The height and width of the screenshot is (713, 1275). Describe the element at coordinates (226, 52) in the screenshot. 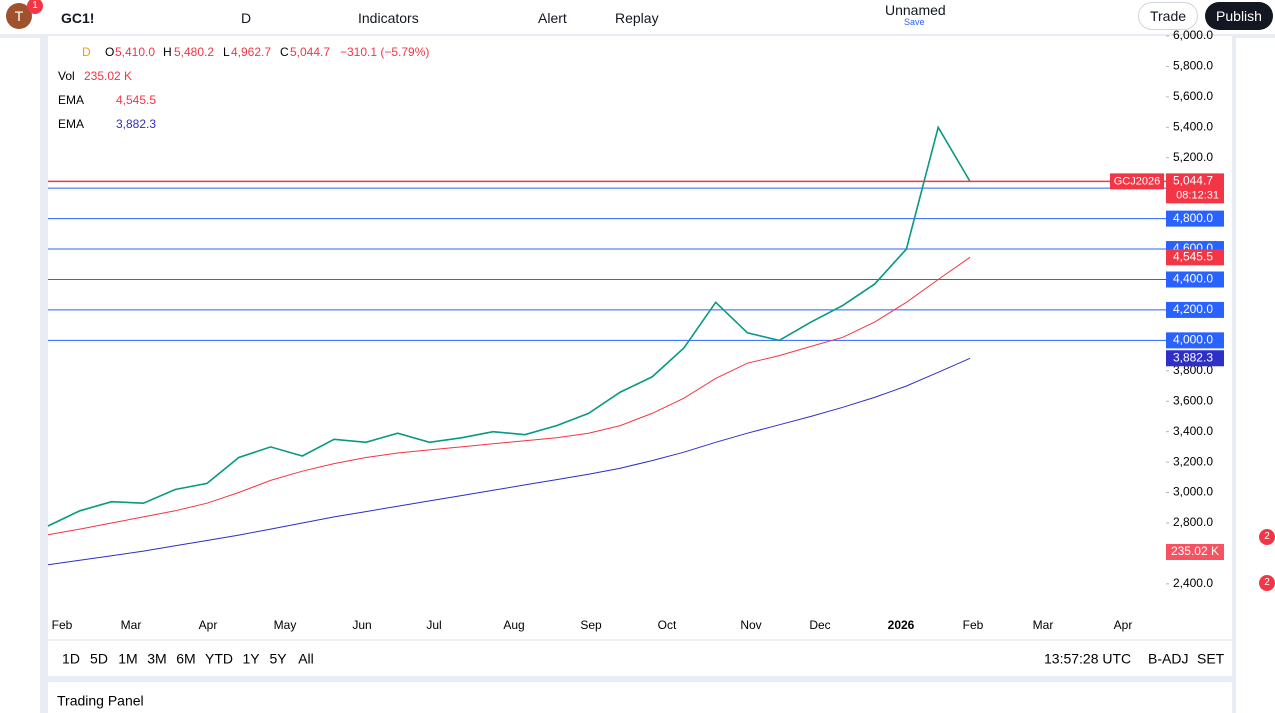

I see `legend-l: L` at that location.